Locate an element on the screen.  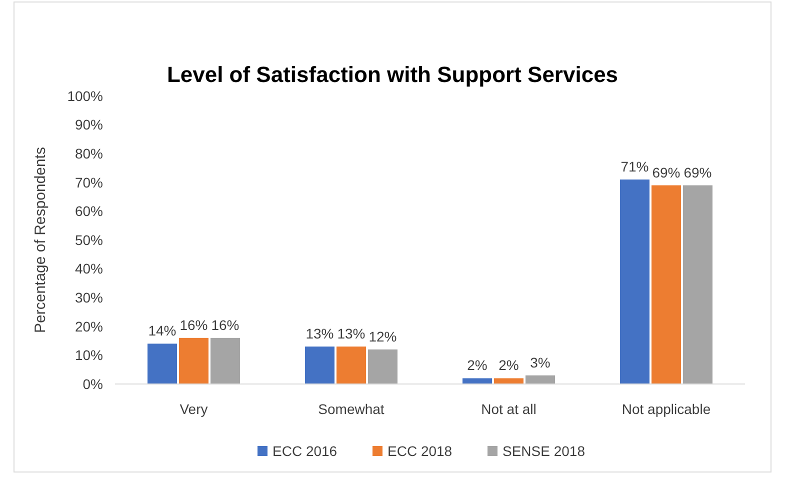
y-tick-label: 10% is located at coordinates (88, 355).